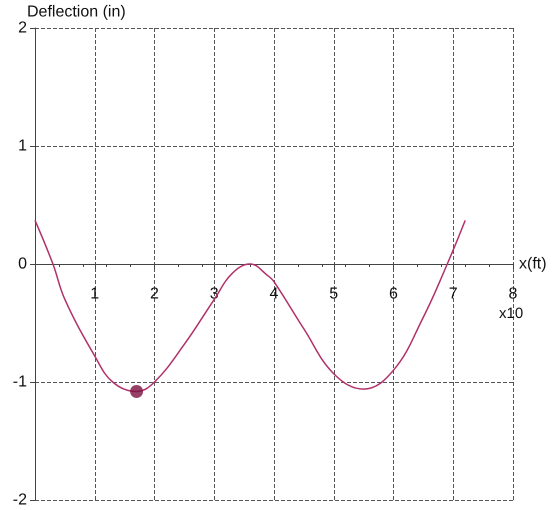 The width and height of the screenshot is (554, 510). Describe the element at coordinates (23, 264) in the screenshot. I see `y-tick-label: 0` at that location.